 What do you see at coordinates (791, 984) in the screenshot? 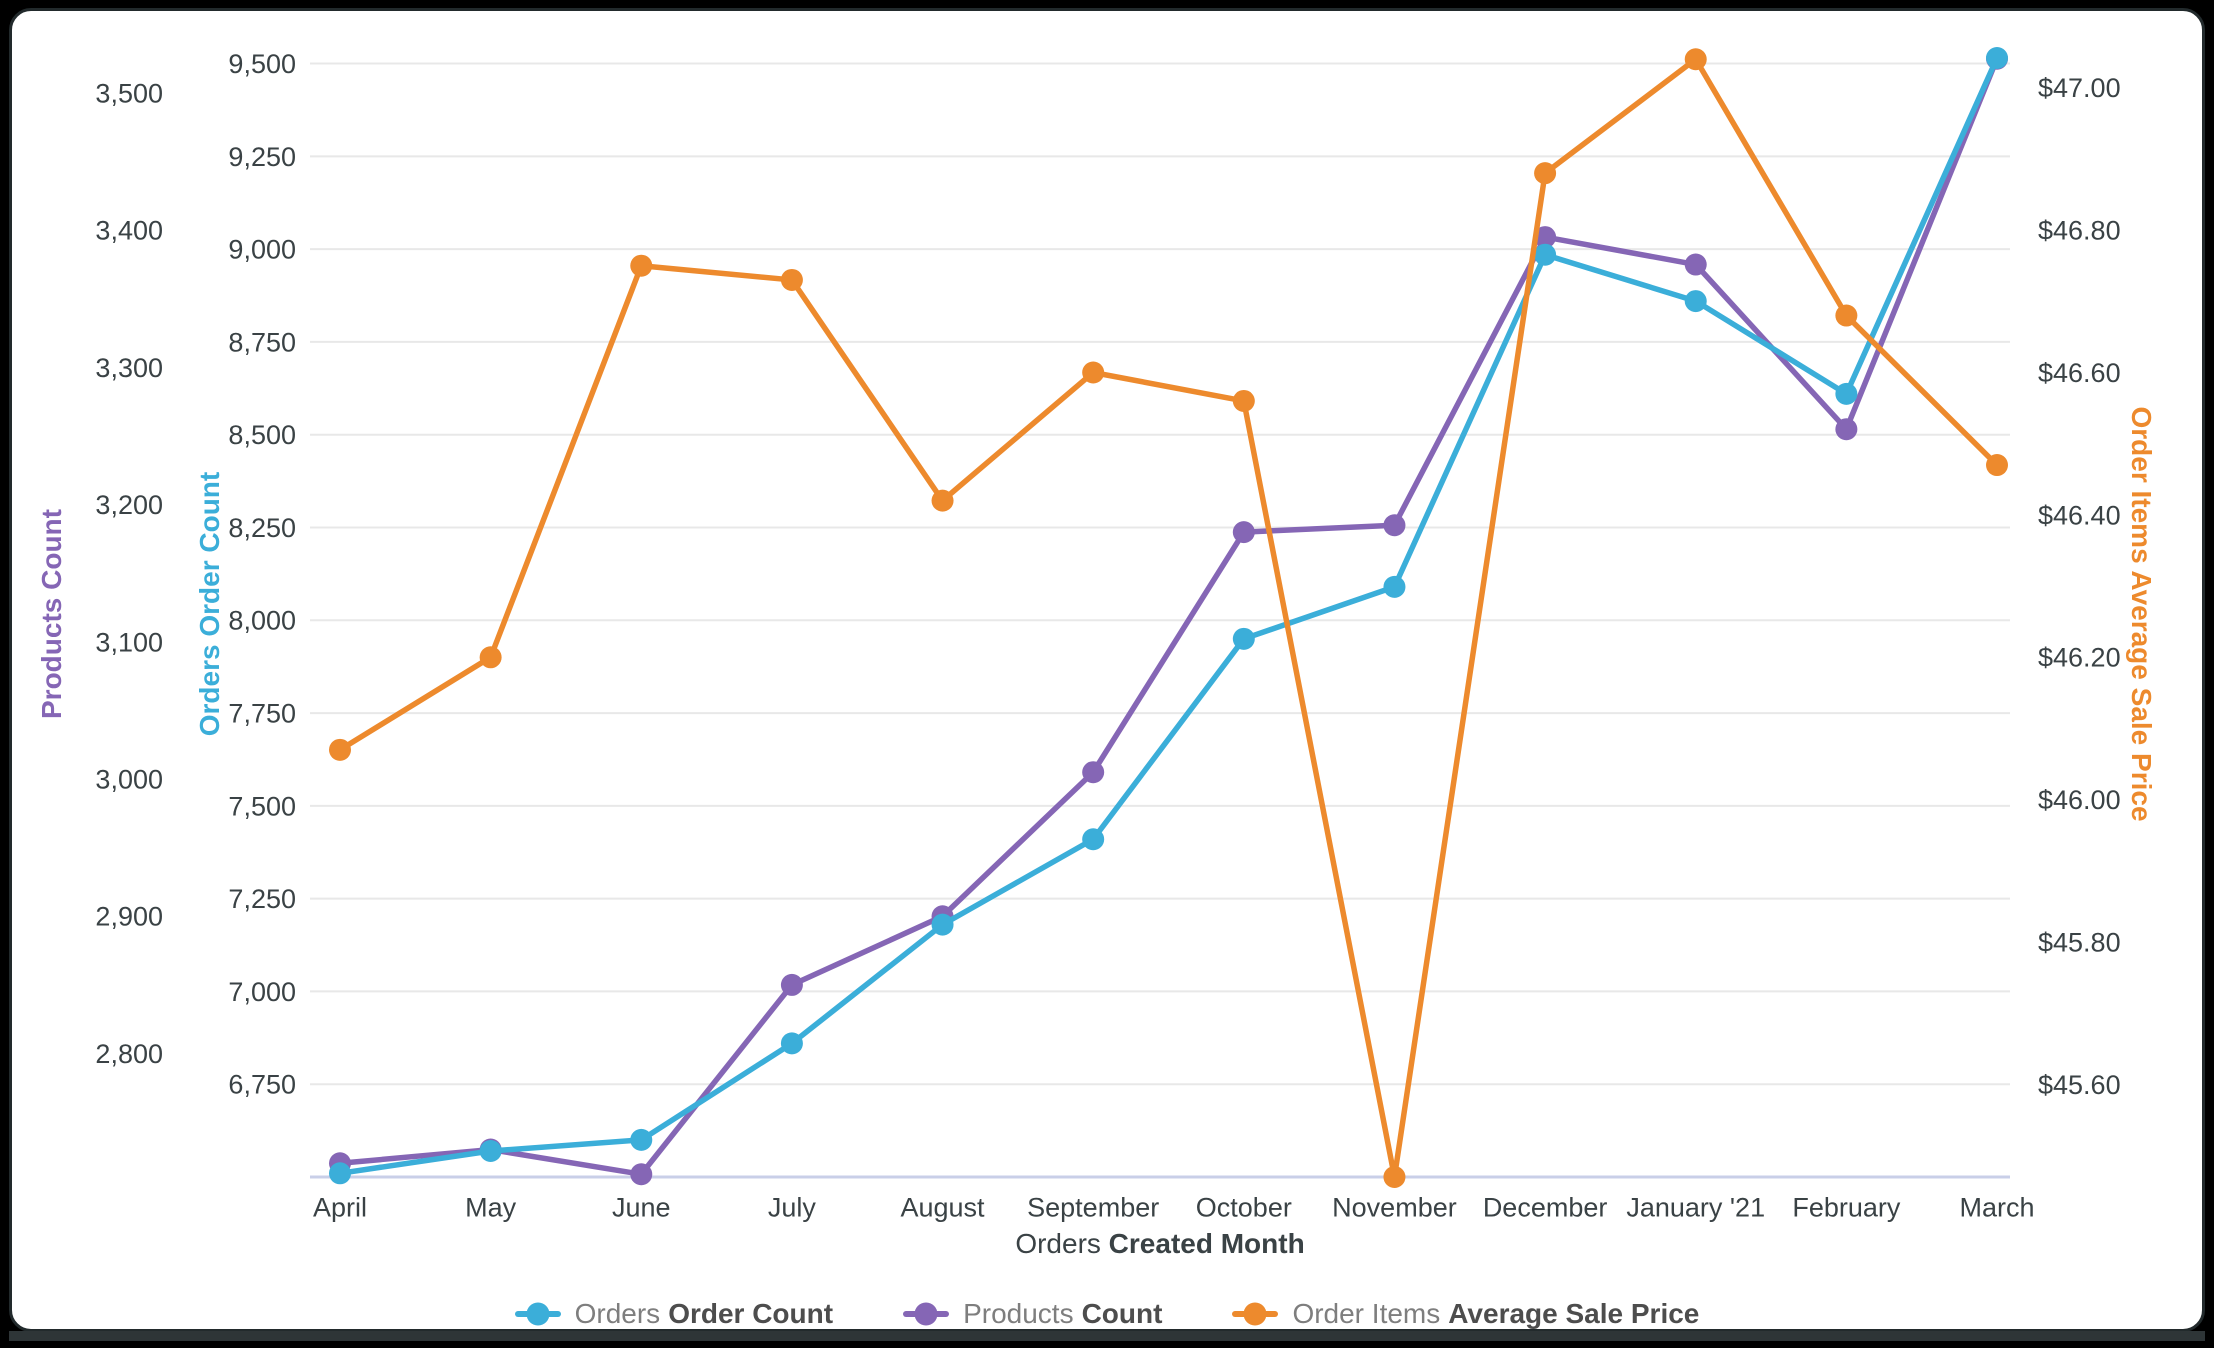
I see `data-point-products-count-july` at bounding box center [791, 984].